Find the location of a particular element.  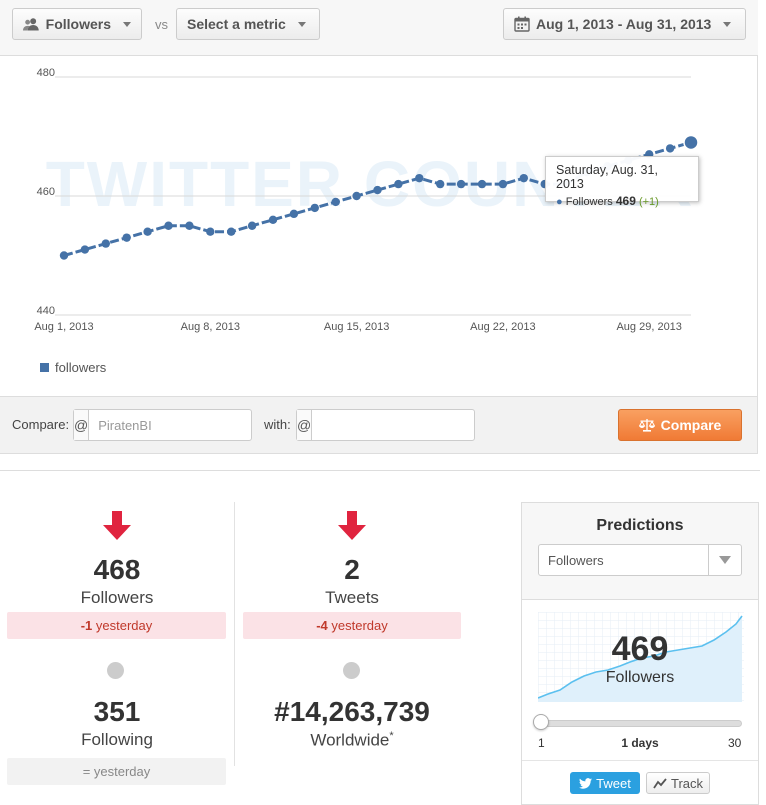

compare-metric-dropdown: Select a metric is located at coordinates (248, 24).